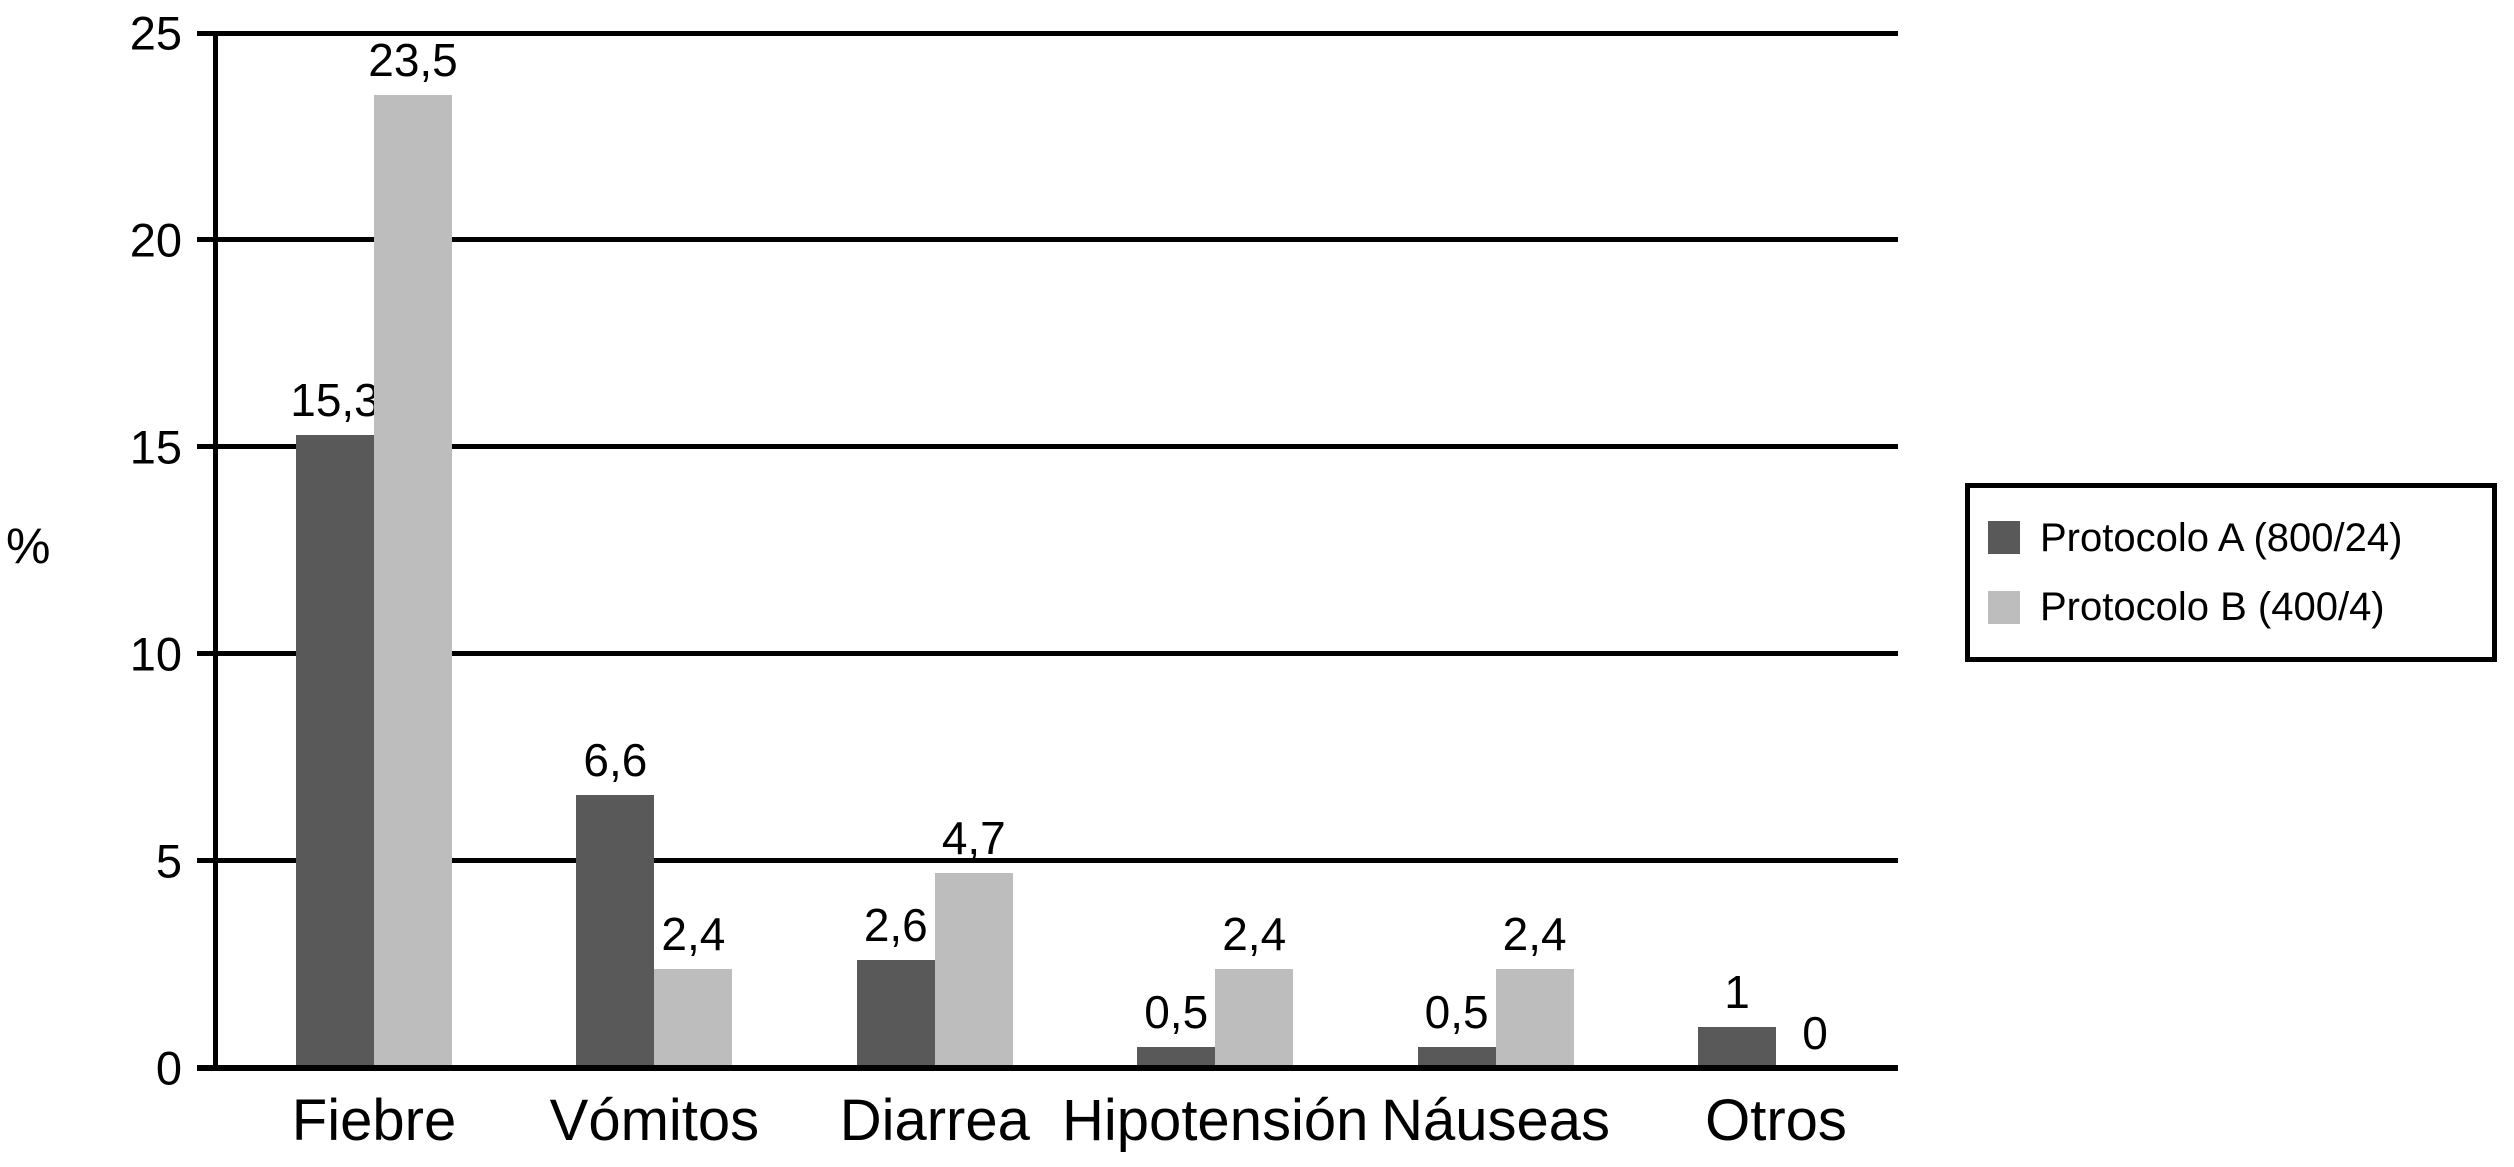 This screenshot has height=1167, width=2514. I want to click on x-axis-line, so click(1047, 1068).